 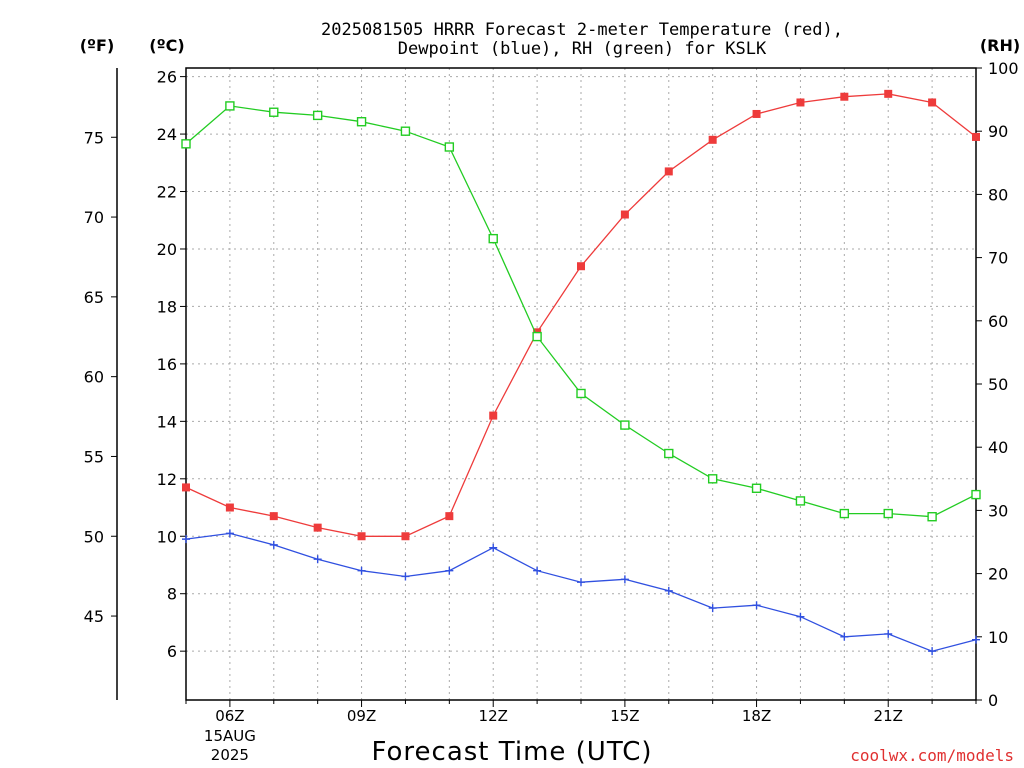 I want to click on fahrenheit-tick-label: 60, so click(x=94, y=377).